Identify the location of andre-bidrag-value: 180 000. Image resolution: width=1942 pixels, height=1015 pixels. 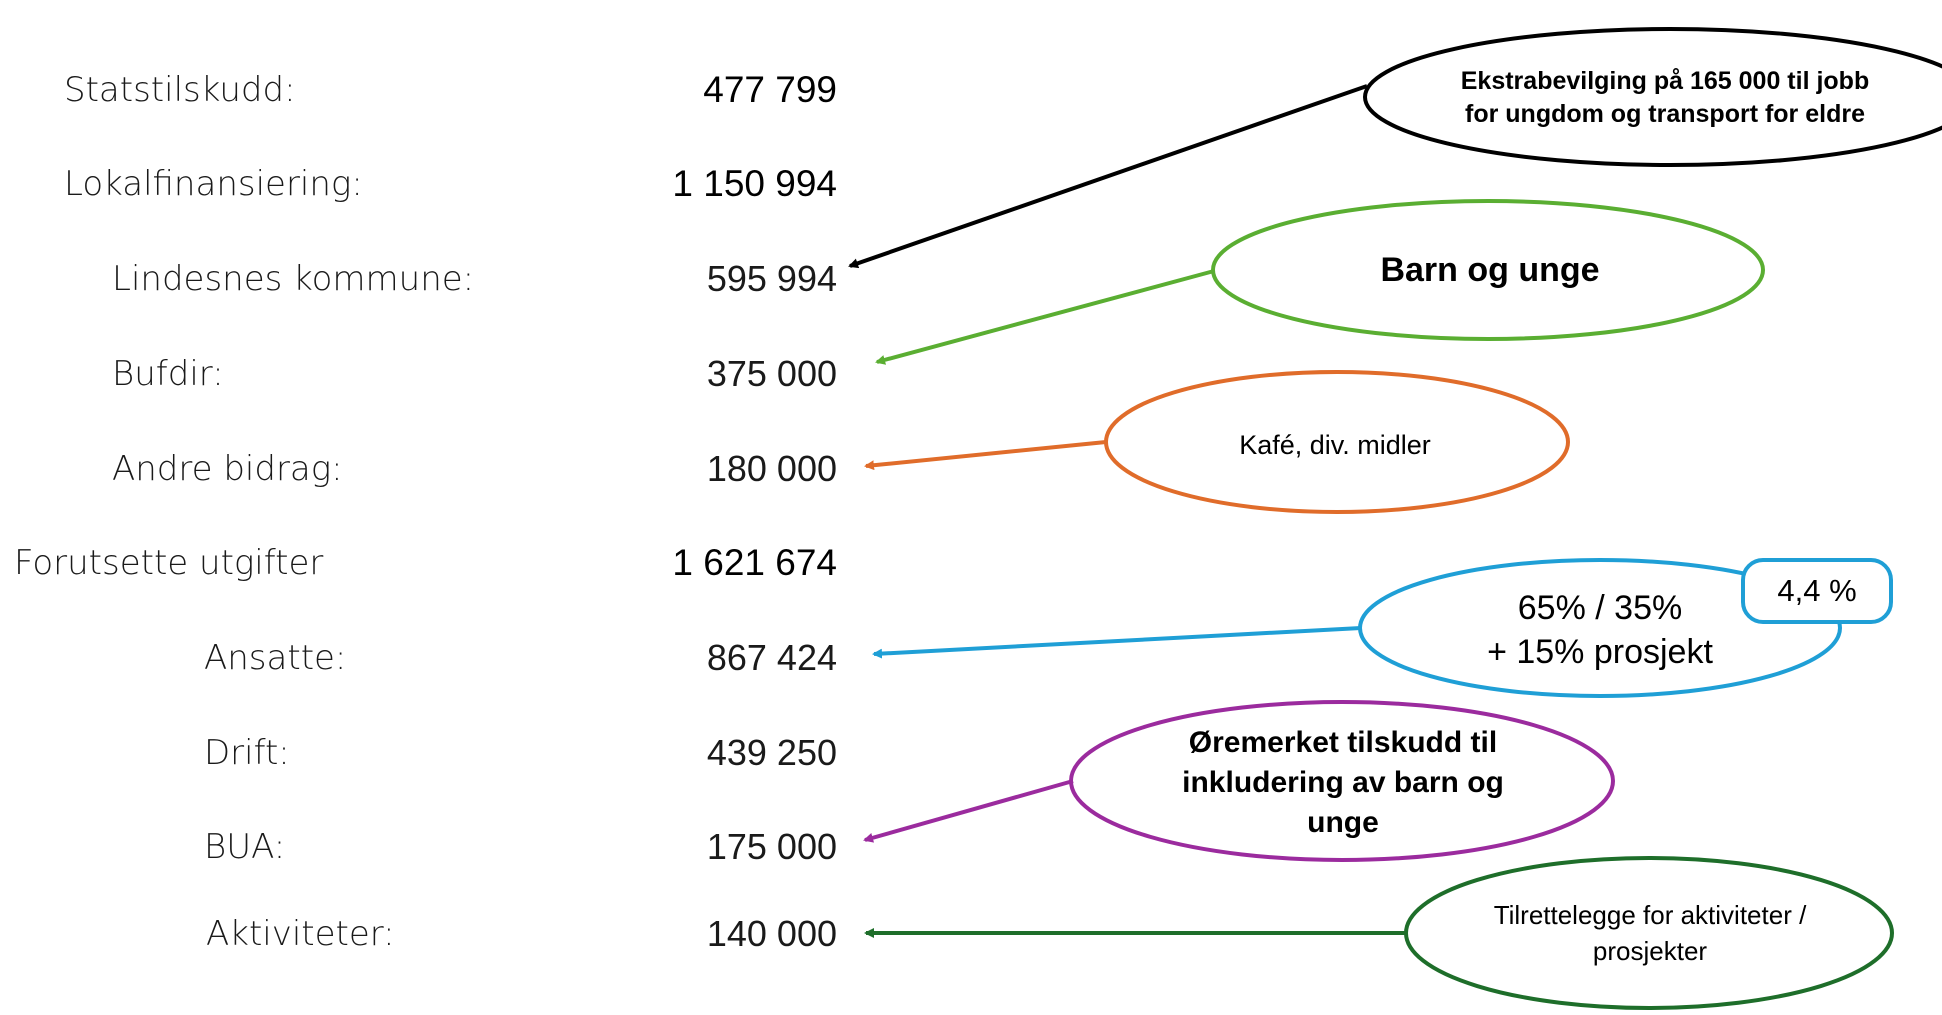
(771, 468).